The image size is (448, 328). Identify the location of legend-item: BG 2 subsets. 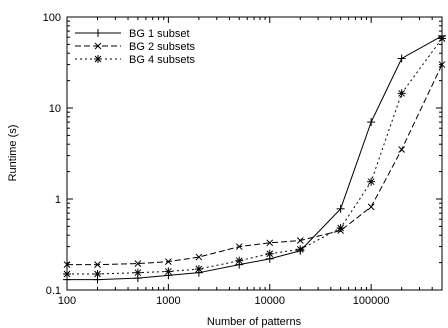
(135, 47).